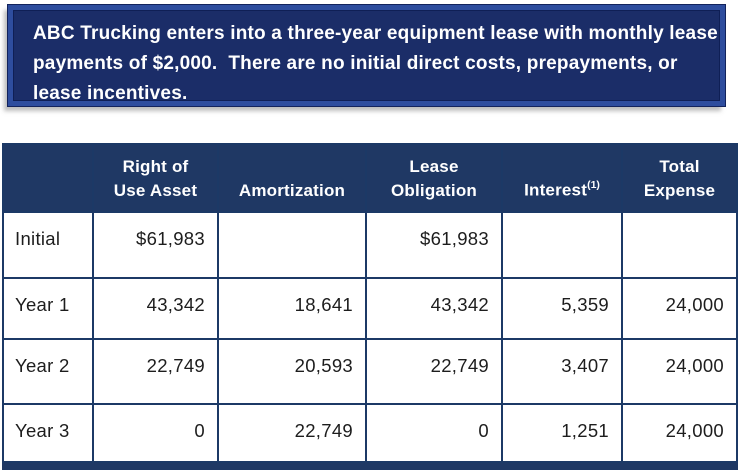  Describe the element at coordinates (48, 178) in the screenshot. I see `header-cell-empty` at that location.